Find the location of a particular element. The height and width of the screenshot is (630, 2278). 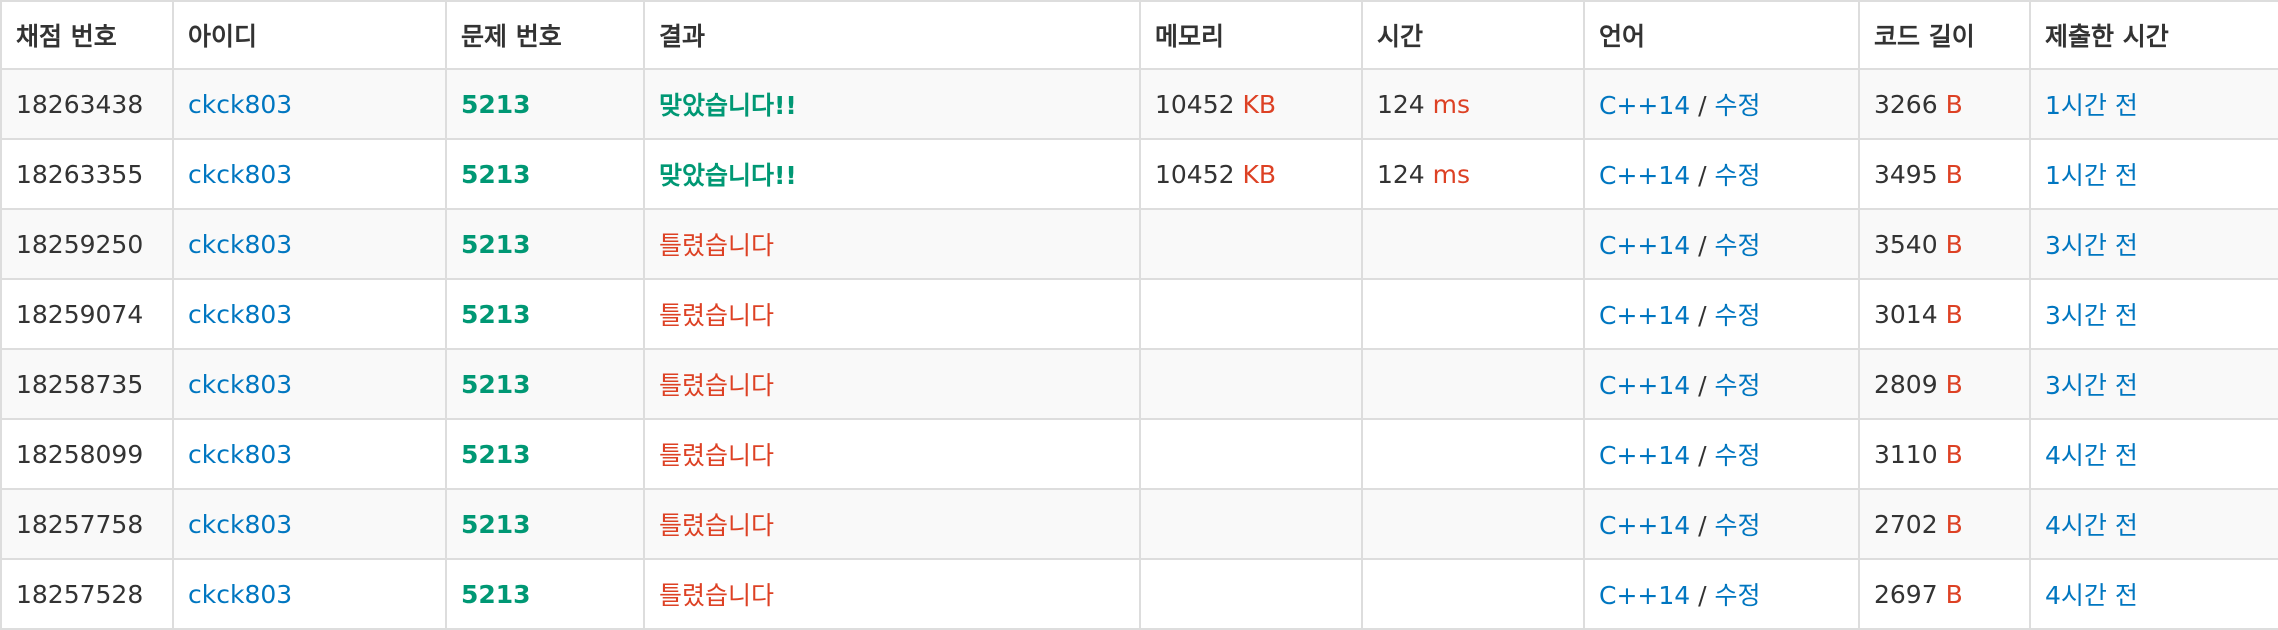

time-cell is located at coordinates (1473, 454).